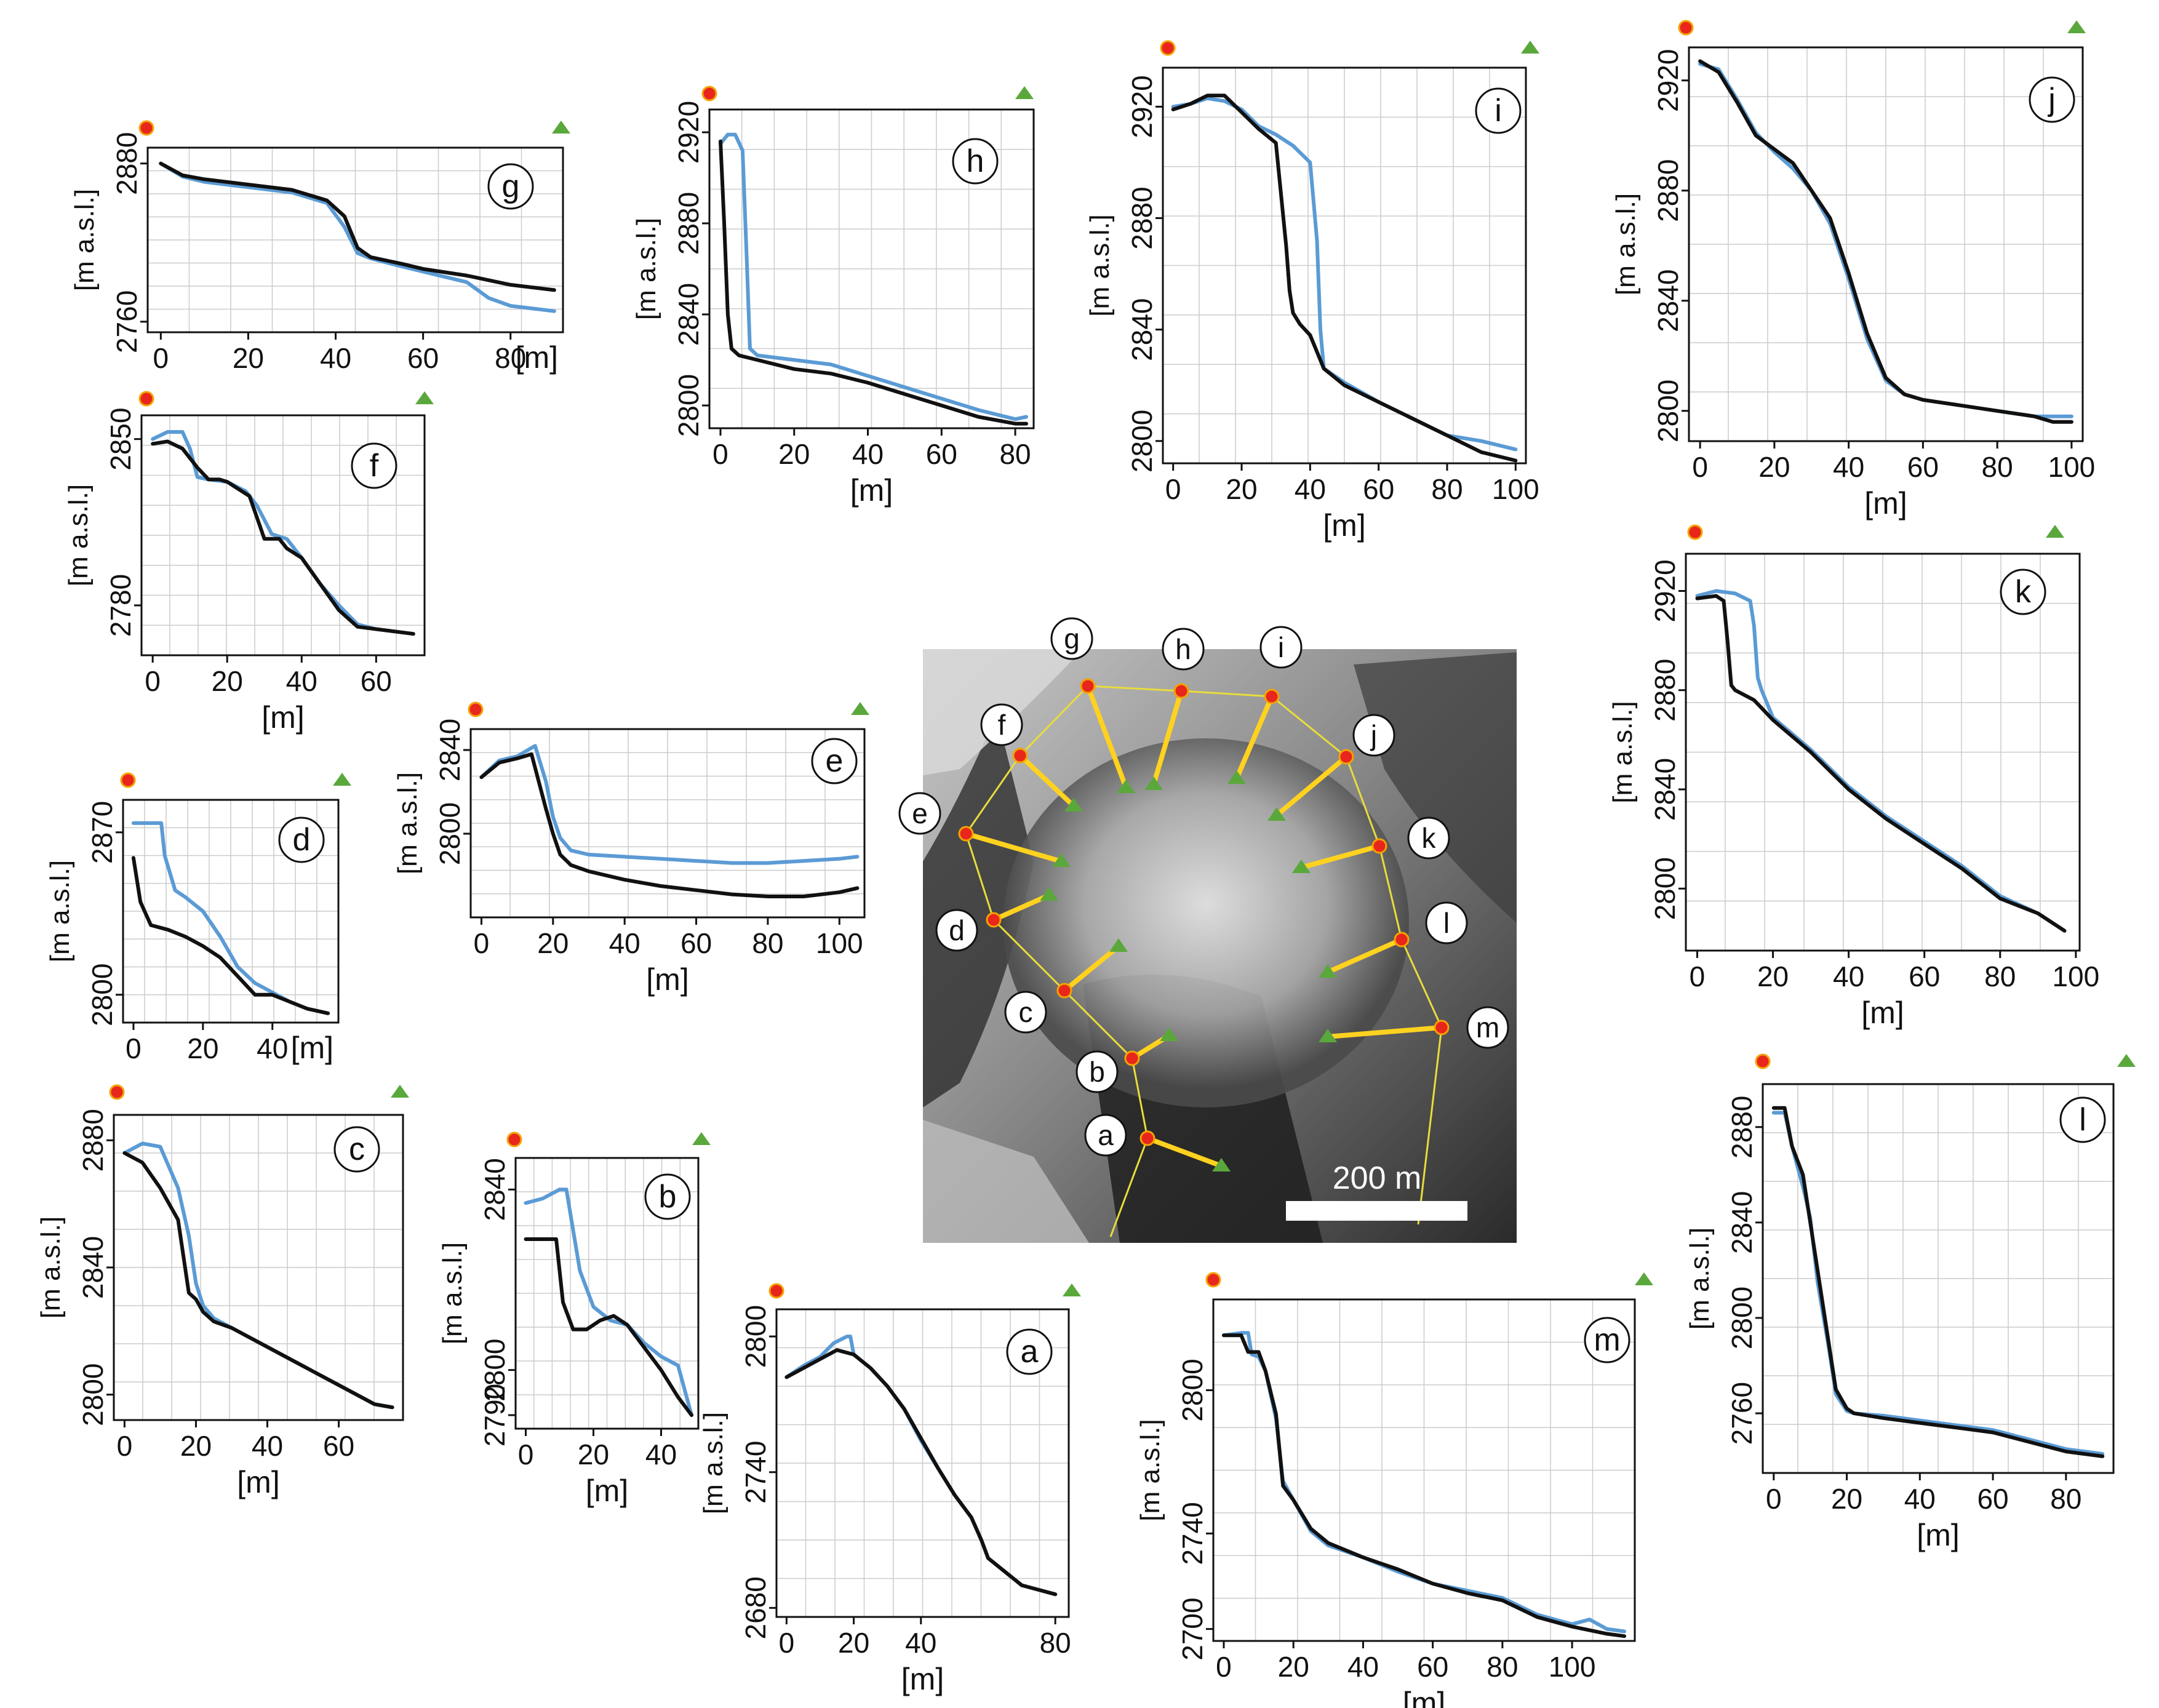 This screenshot has width=2159, height=1708. I want to click on map-end-marker-g, so click(1126, 786).